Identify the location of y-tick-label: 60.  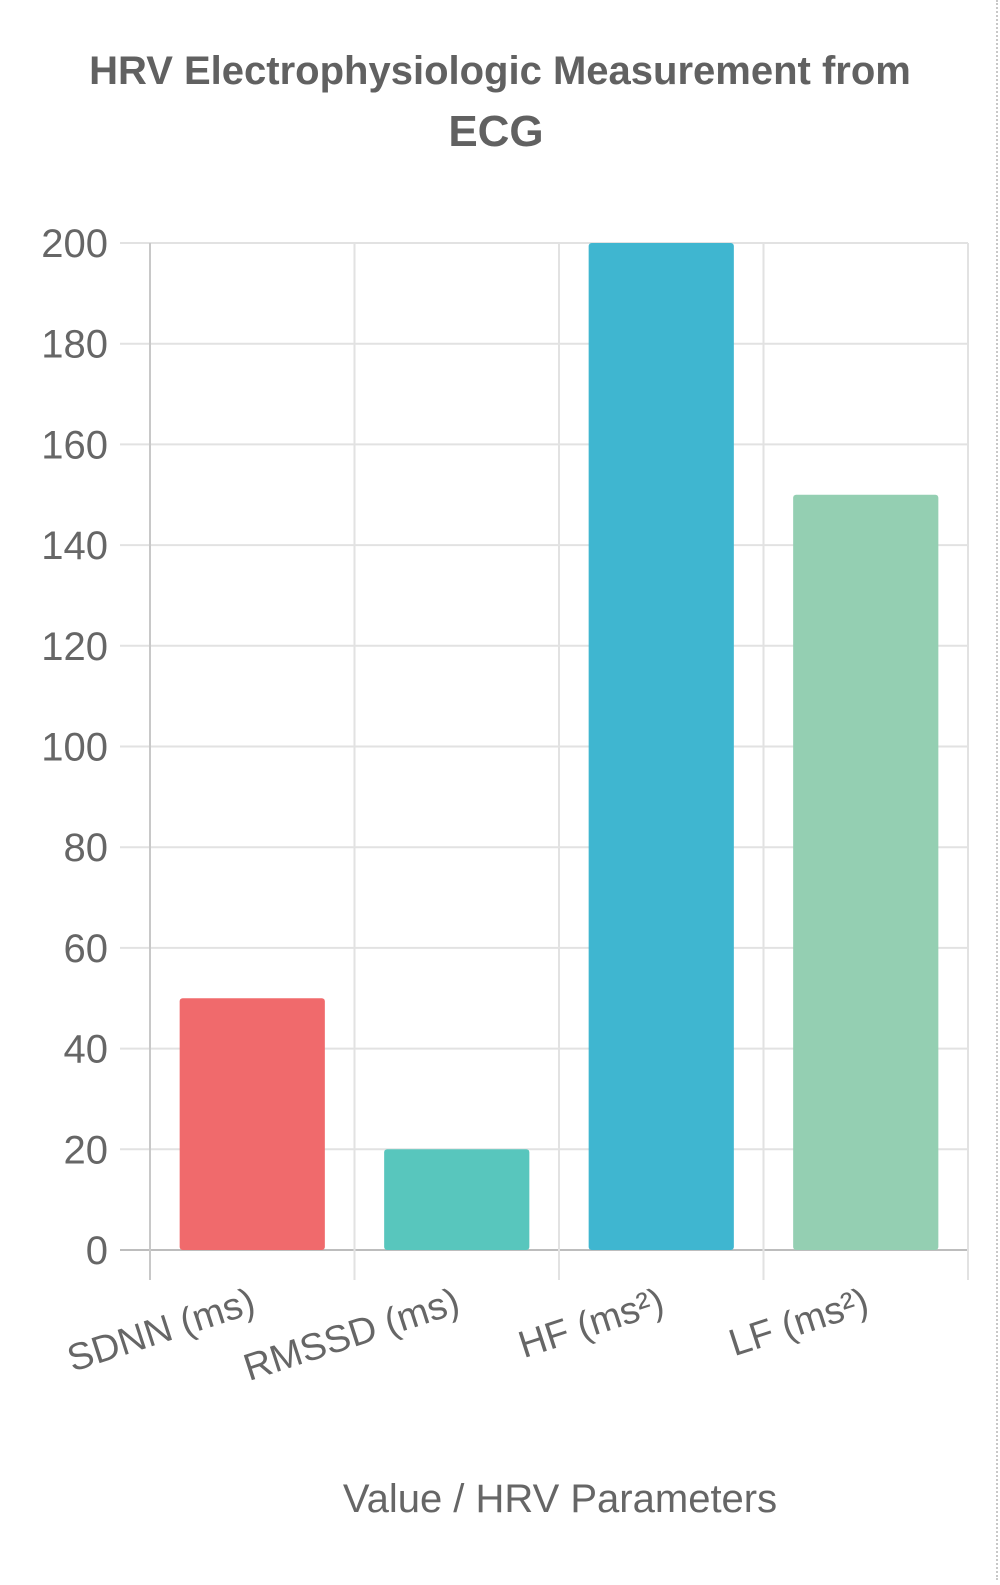
(86, 949).